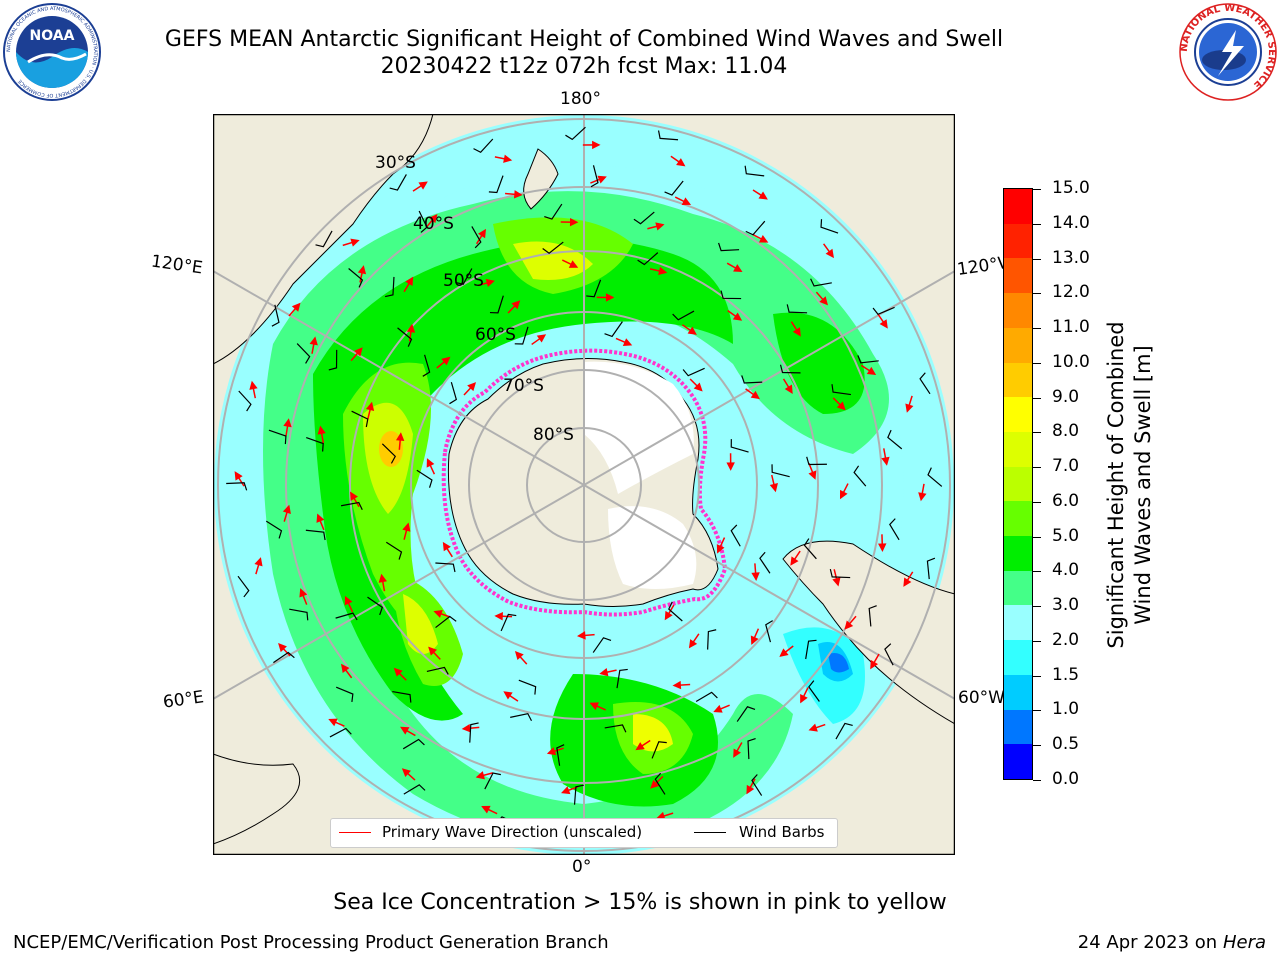  I want to click on footer-date-text: 24 Apr 2023 on, so click(1150, 942).